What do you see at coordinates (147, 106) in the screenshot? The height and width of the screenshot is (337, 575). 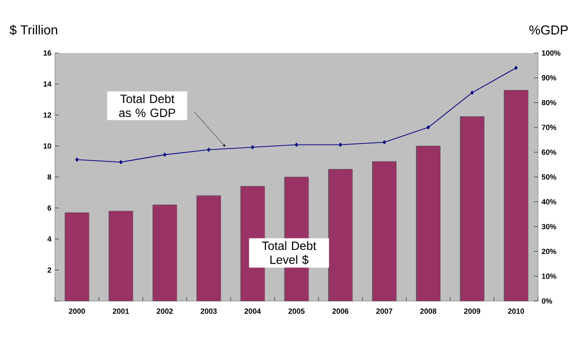 I see `annotation: Total Debt as % GDP` at bounding box center [147, 106].